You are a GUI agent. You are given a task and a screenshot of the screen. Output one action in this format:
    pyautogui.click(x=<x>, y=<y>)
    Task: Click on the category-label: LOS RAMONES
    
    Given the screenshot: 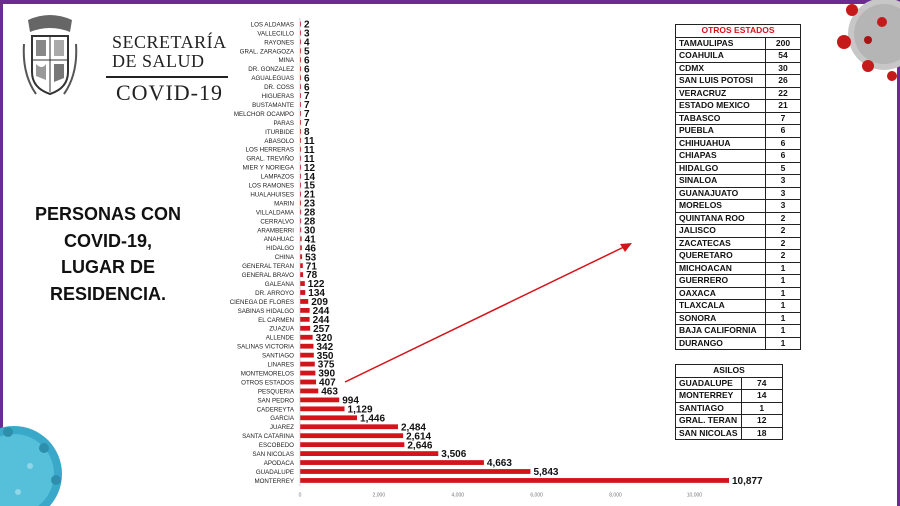 What is the action you would take?
    pyautogui.click(x=271, y=186)
    